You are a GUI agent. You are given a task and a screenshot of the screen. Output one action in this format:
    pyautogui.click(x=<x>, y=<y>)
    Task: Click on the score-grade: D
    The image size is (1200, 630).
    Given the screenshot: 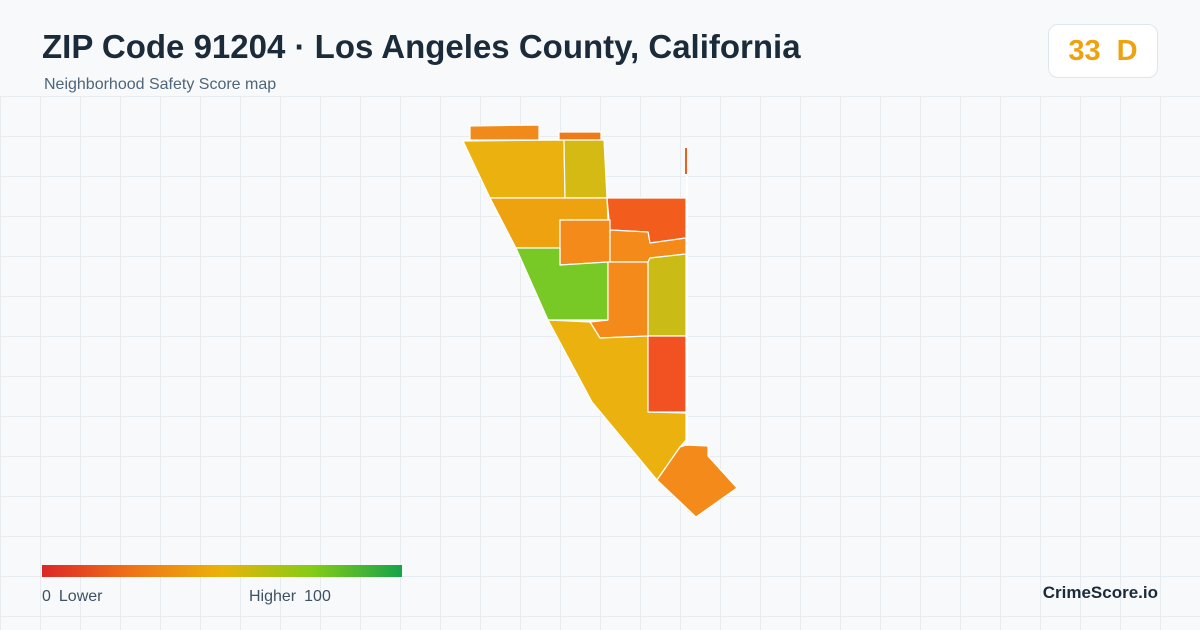 What is the action you would take?
    pyautogui.click(x=1127, y=50)
    